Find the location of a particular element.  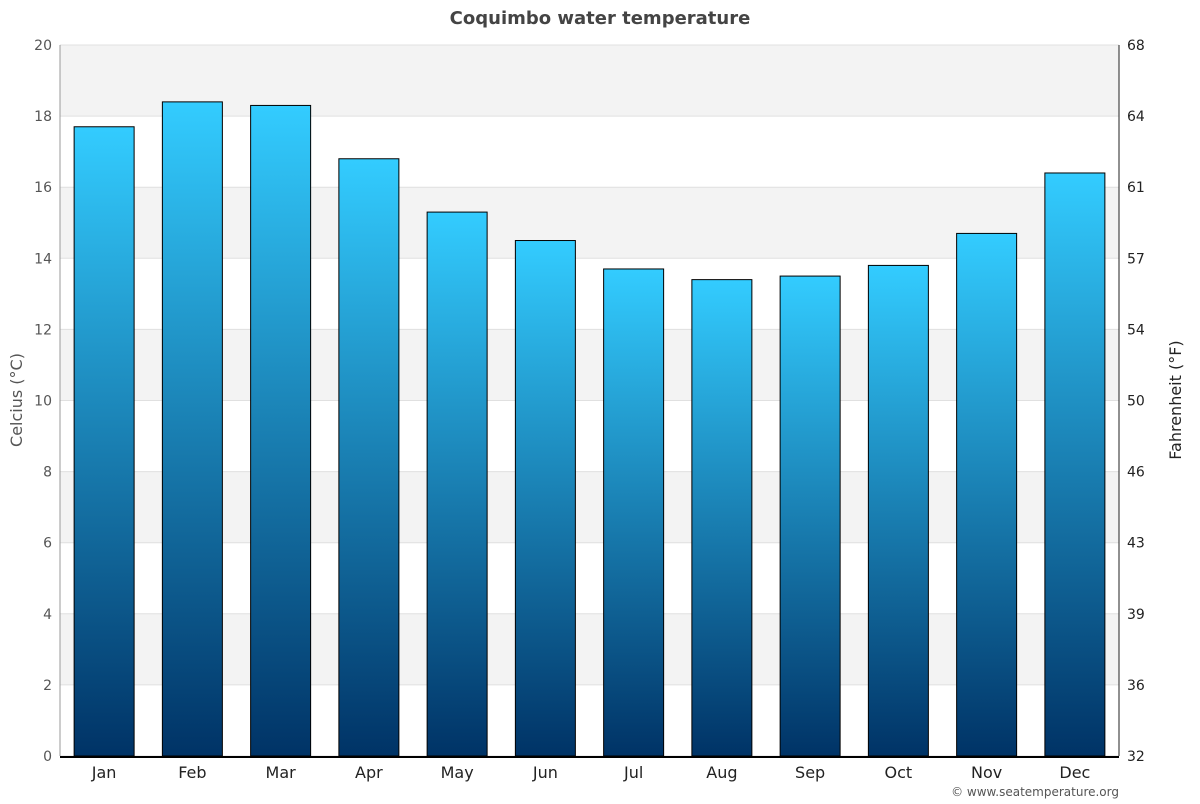

x-tick-label: Mar is located at coordinates (281, 772).